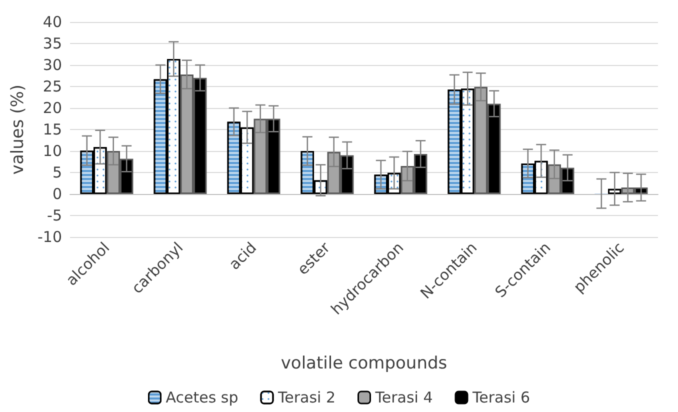 The image size is (678, 412). Describe the element at coordinates (52, 87) in the screenshot. I see `y-tick-label: 25` at that location.